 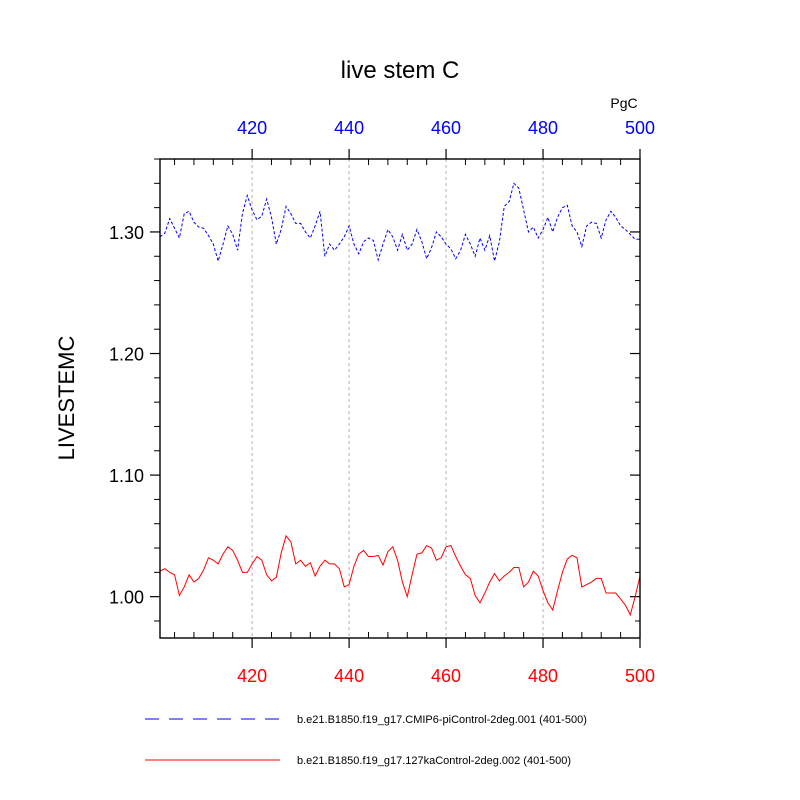 What do you see at coordinates (446, 676) in the screenshot?
I see `x-tick-label-bottom: 460` at bounding box center [446, 676].